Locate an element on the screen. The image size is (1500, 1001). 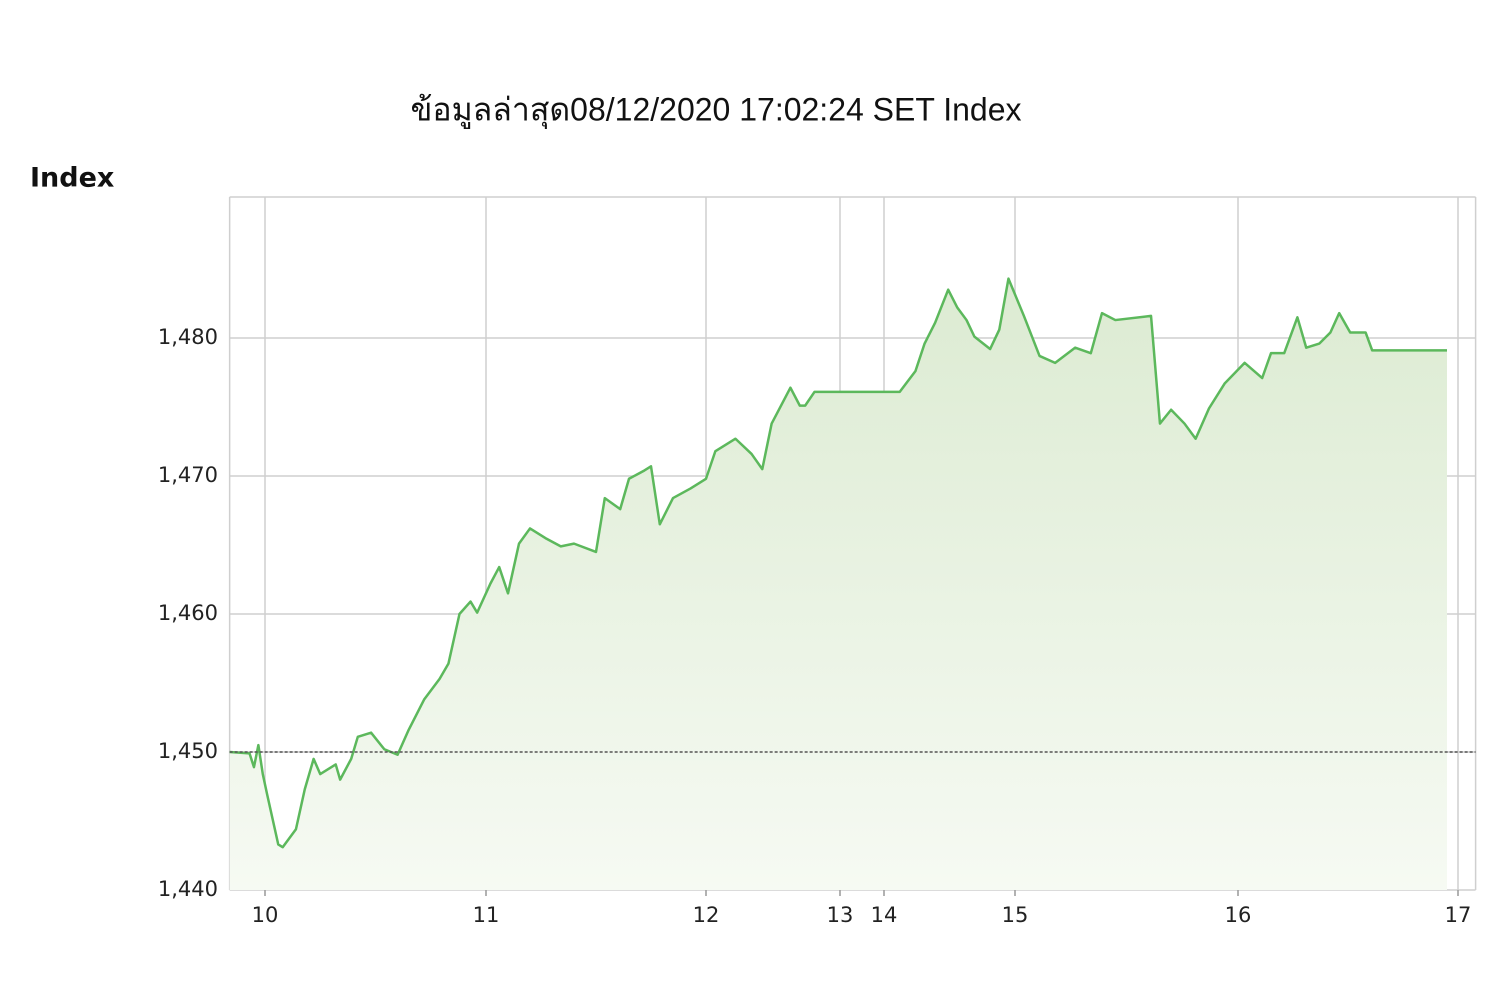
y-tick-label: 1,440 is located at coordinates (188, 889).